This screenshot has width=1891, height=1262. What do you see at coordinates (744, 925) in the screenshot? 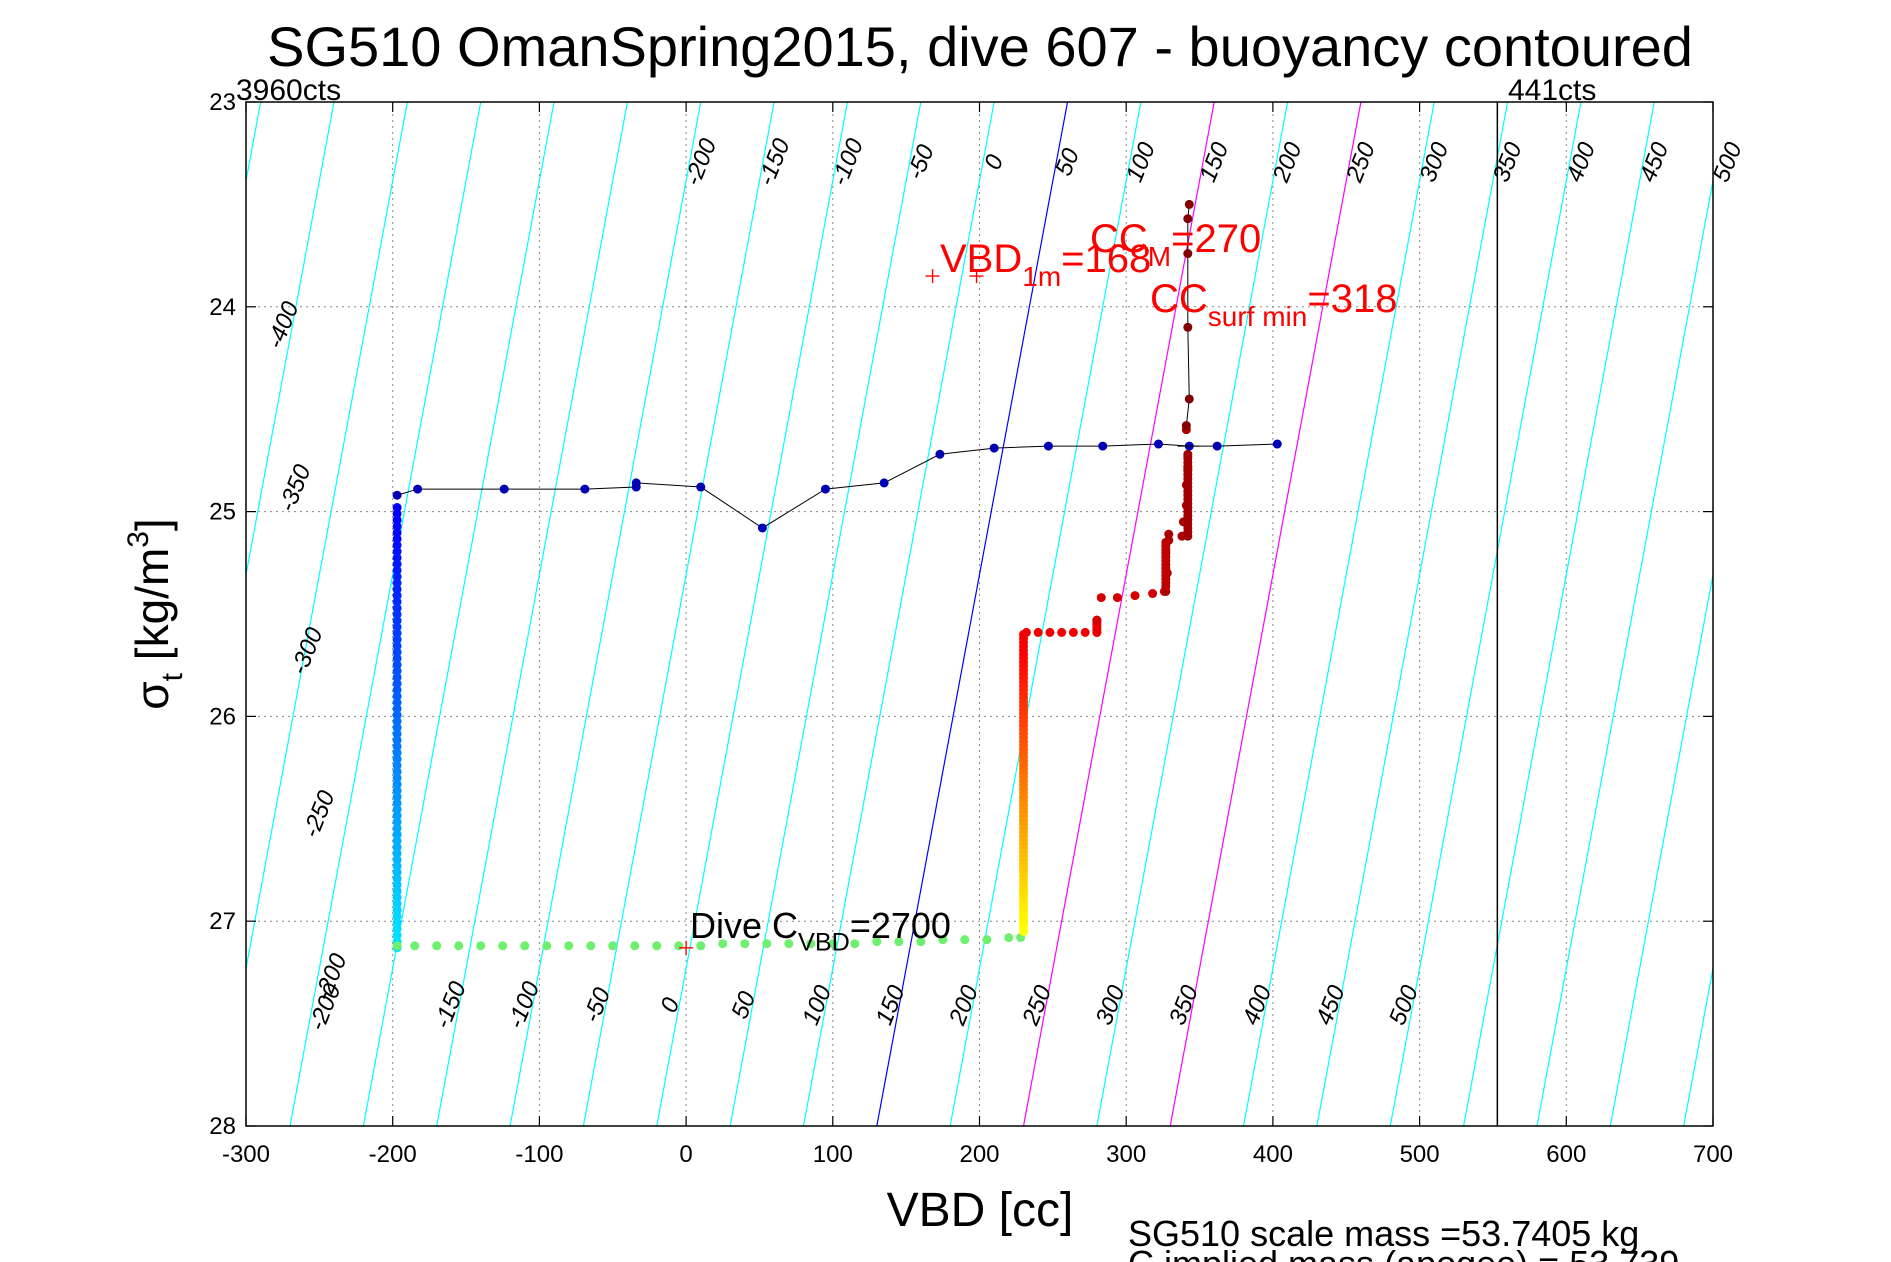
I see `annotation-main: Dive C` at bounding box center [744, 925].